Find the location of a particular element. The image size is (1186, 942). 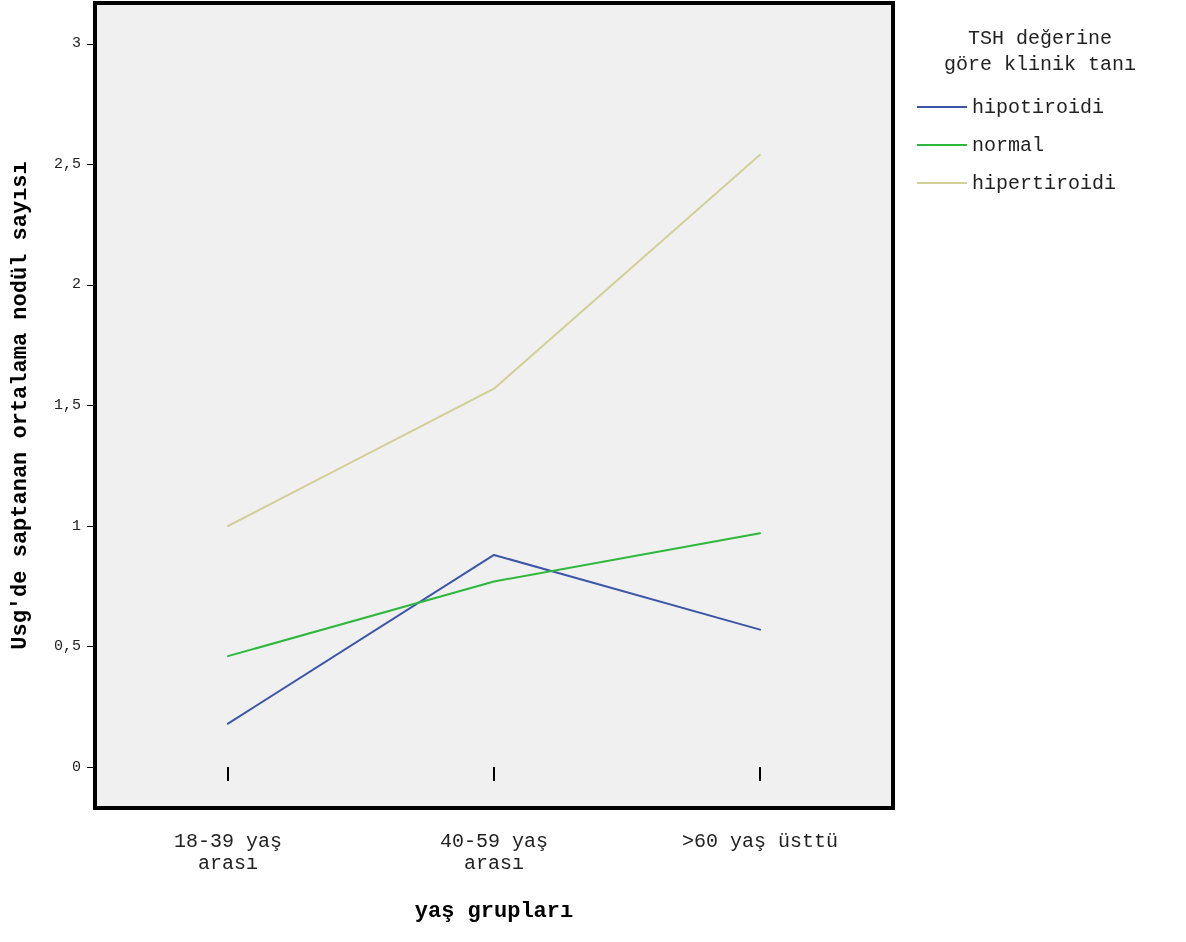

y-tick-label: 2,5 is located at coordinates (67, 164).